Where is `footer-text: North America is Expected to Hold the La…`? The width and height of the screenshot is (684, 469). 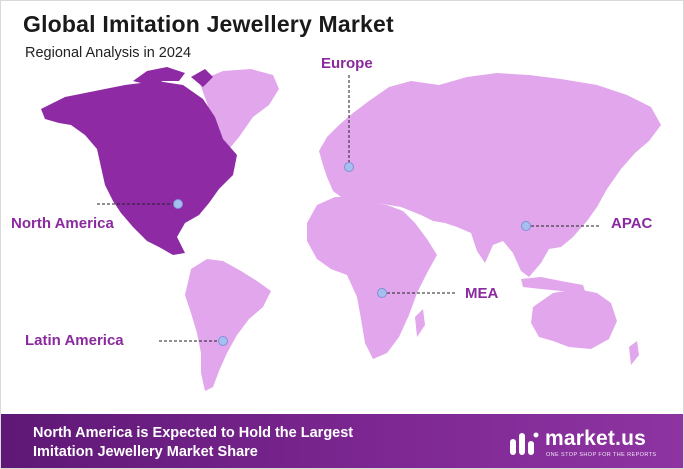 footer-text: North America is Expected to Hold the La… is located at coordinates (193, 443).